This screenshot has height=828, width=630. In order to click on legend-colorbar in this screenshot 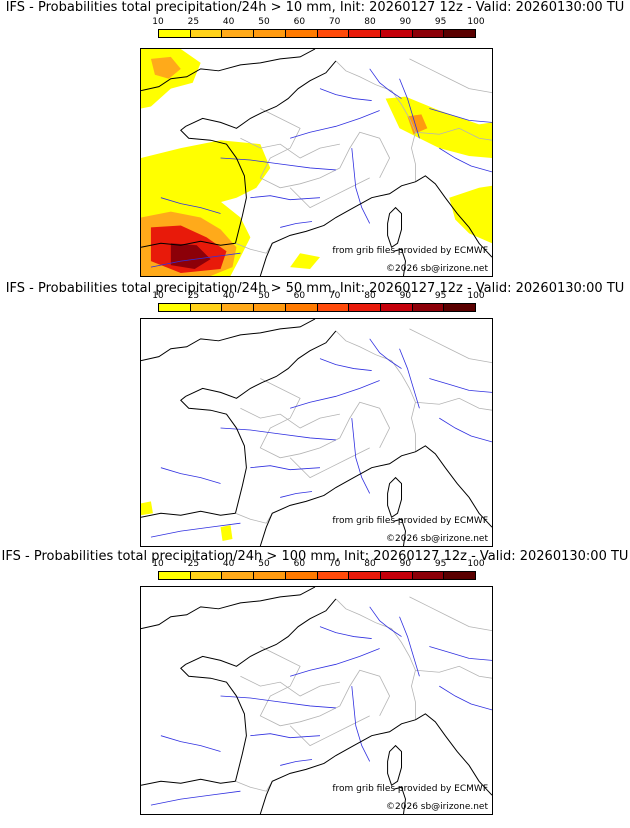, I will do `click(317, 575)`.